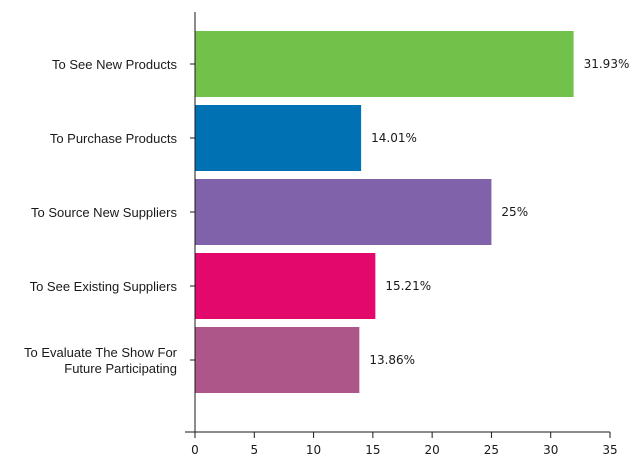 The image size is (643, 463). I want to click on category-label-2: To Source New Suppliers, so click(104, 212).